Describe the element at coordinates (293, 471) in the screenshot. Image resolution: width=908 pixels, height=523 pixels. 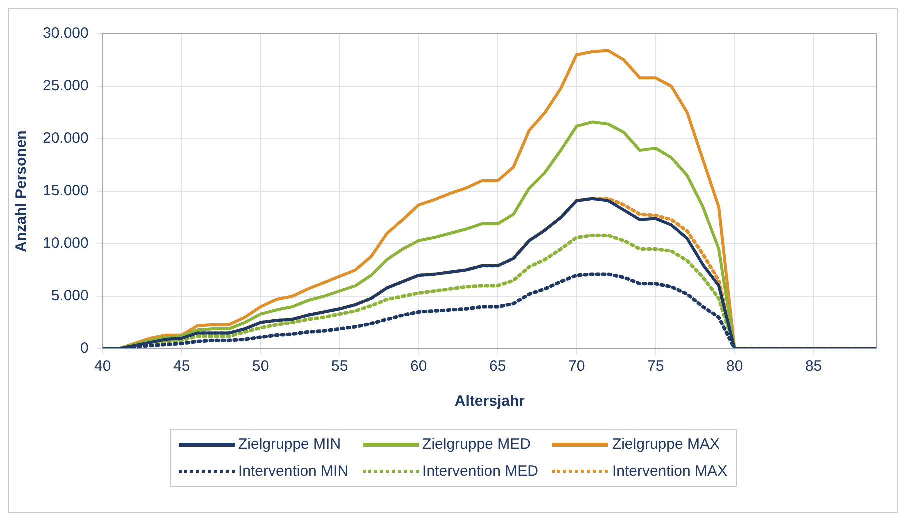
I see `legend-label: Intervention MIN` at that location.